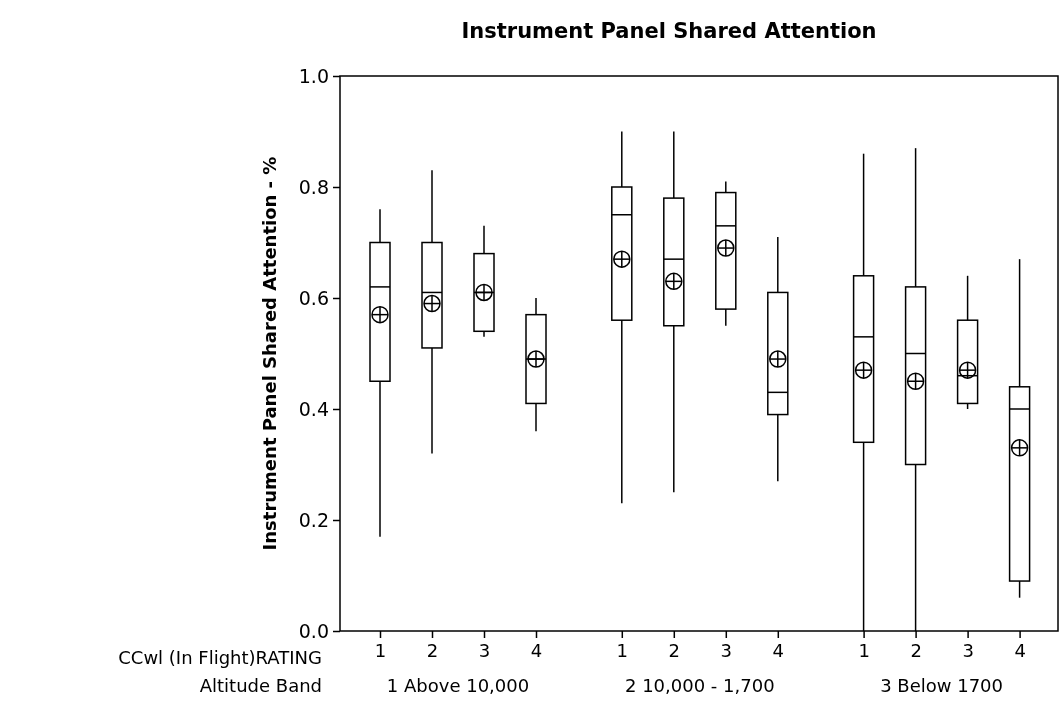 The image size is (1062, 709). What do you see at coordinates (313, 408) in the screenshot?
I see `y-tick-label: 0.4` at bounding box center [313, 408].